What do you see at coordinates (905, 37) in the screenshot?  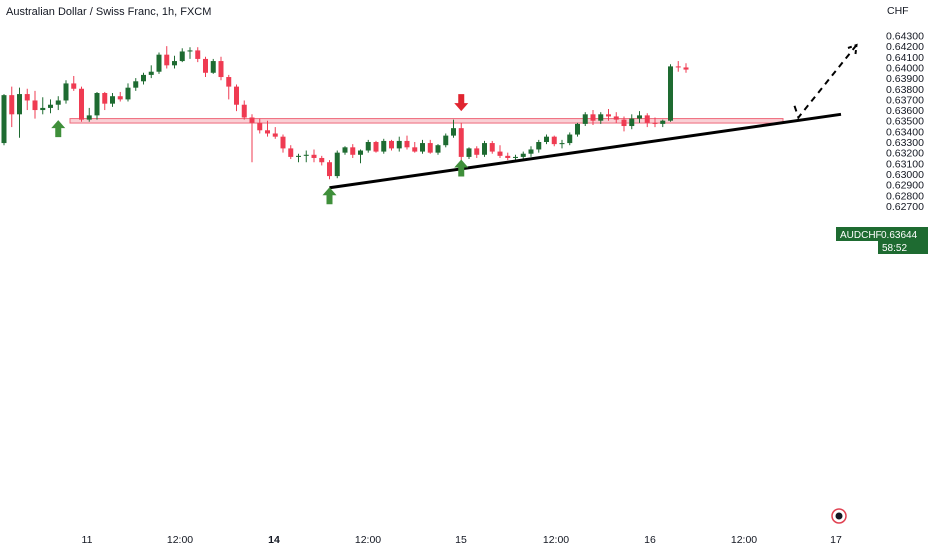 I see `price-tick-label: 0.64300` at bounding box center [905, 37].